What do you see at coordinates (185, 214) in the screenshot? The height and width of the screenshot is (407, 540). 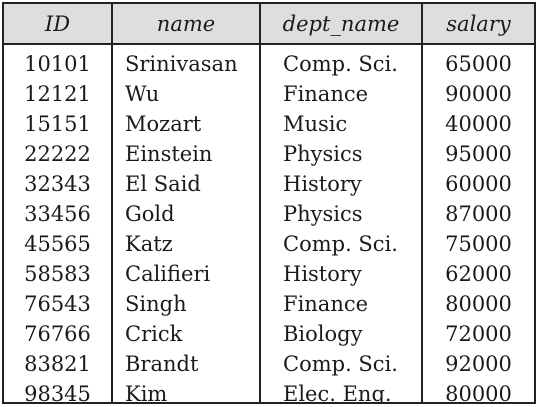 I see `cell-name: Gold` at bounding box center [185, 214].